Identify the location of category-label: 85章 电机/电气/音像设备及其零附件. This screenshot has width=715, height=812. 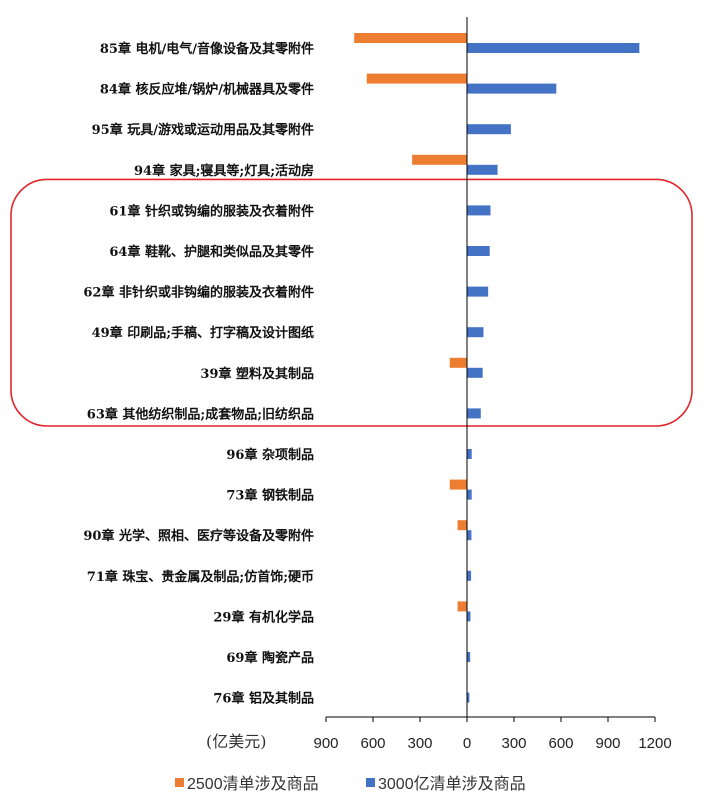
(207, 49).